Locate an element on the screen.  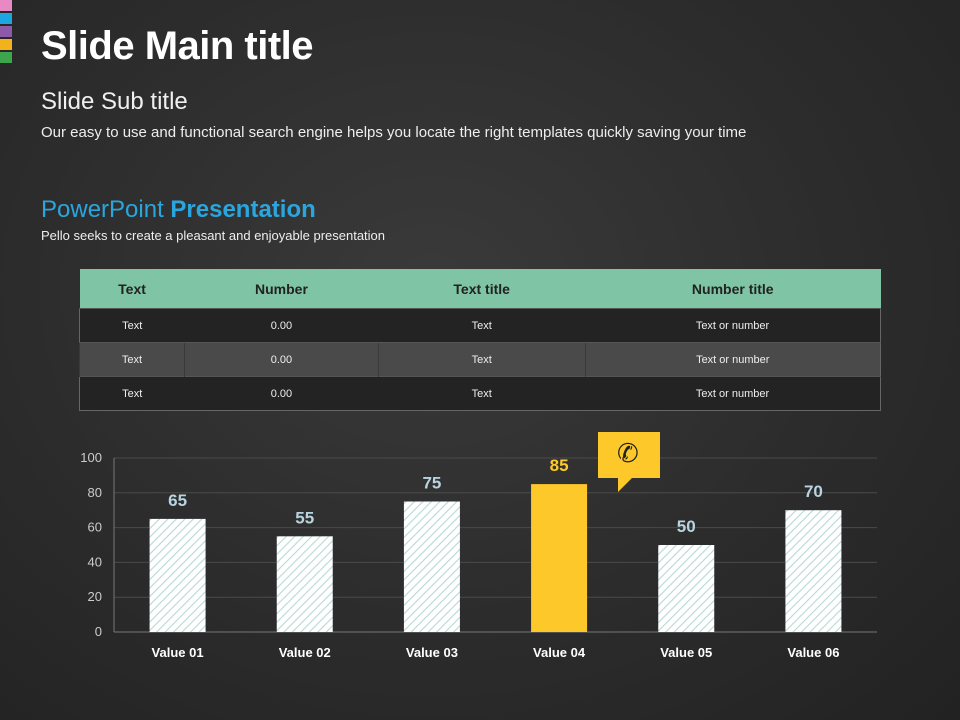
y-tick-label: 40 is located at coordinates (95, 561).